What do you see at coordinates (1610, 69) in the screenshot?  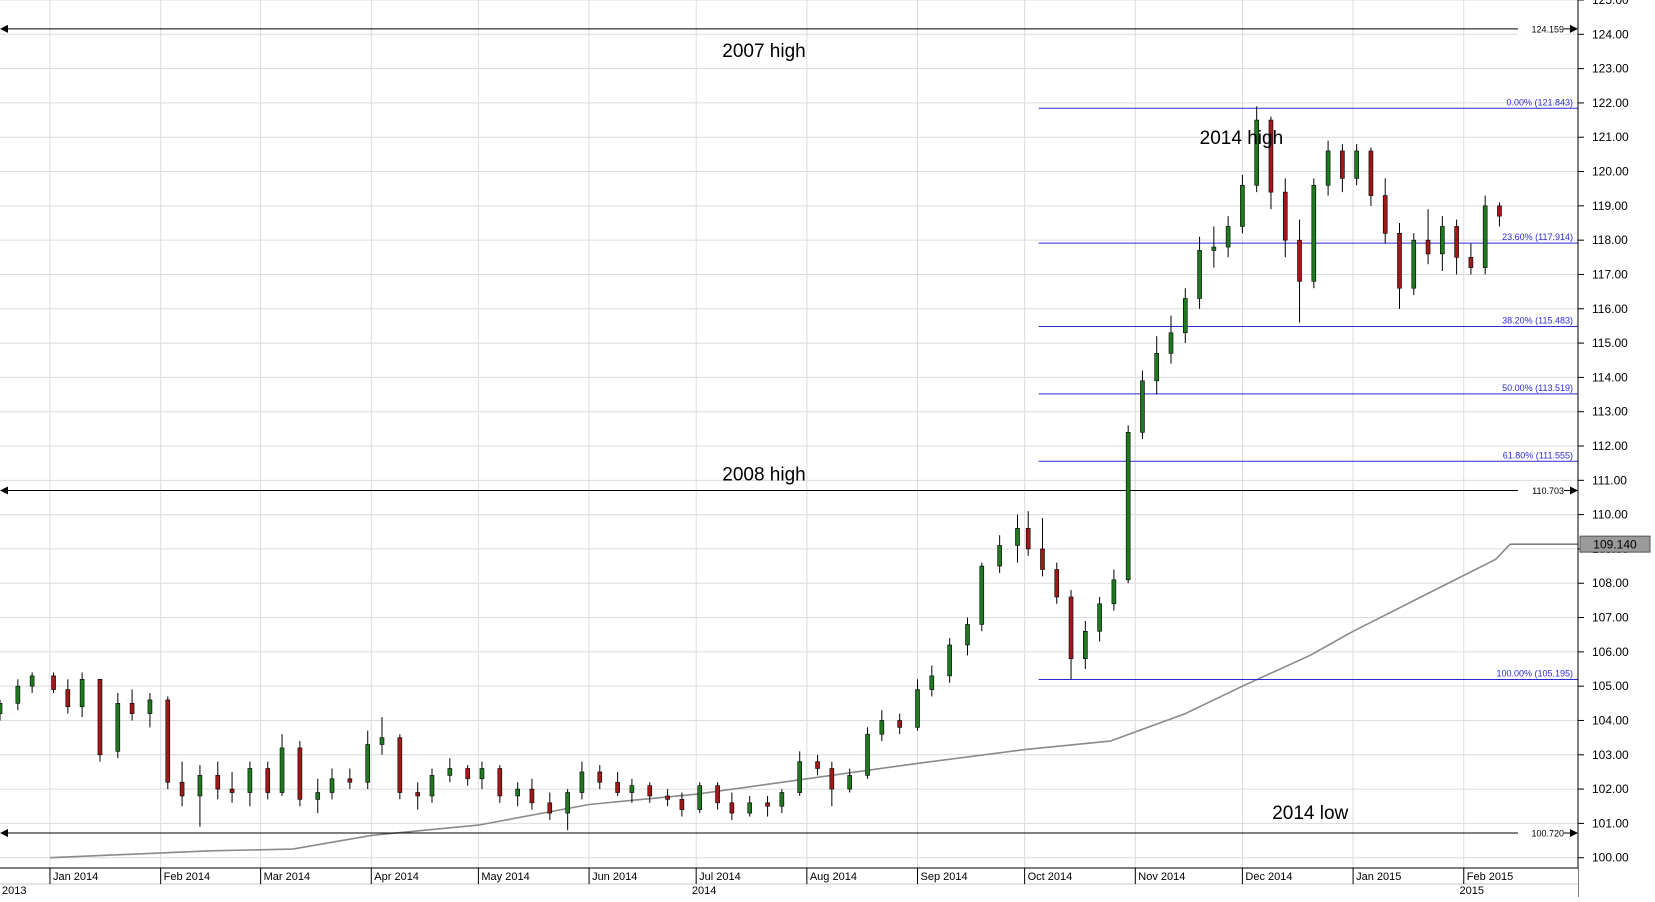 I see `y-tick-label: 123.00` at bounding box center [1610, 69].